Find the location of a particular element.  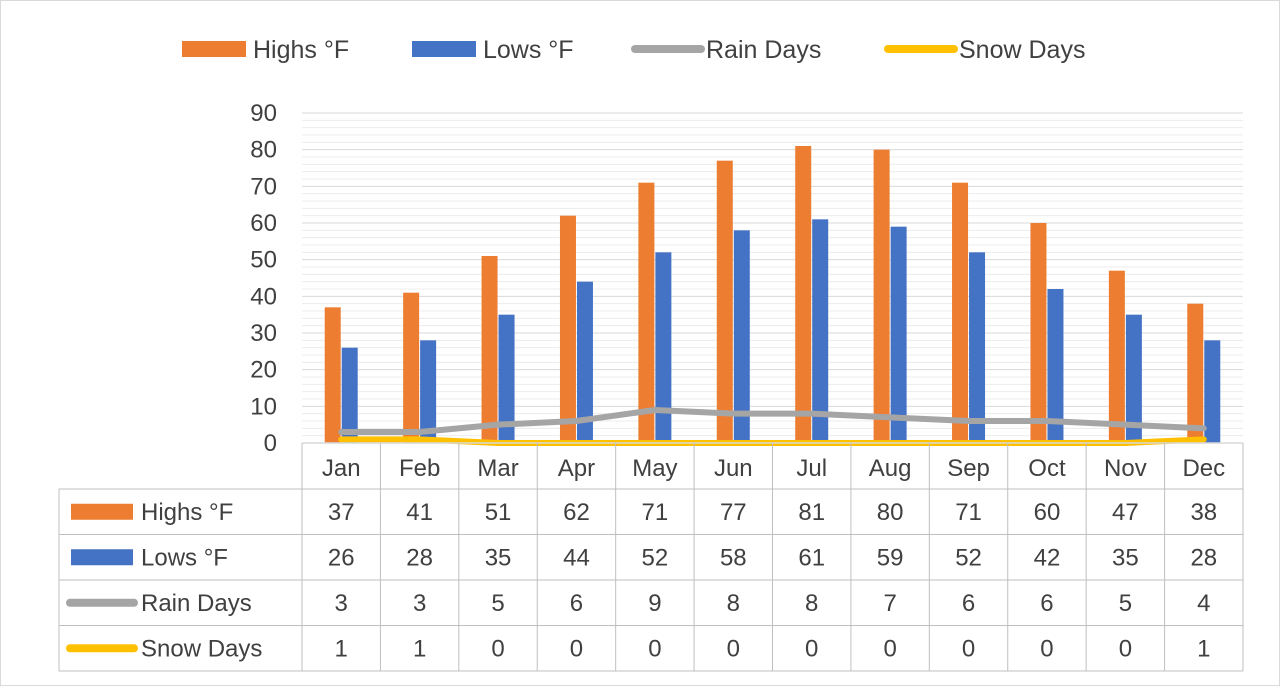

table-cell-value: 58 is located at coordinates (733, 557).